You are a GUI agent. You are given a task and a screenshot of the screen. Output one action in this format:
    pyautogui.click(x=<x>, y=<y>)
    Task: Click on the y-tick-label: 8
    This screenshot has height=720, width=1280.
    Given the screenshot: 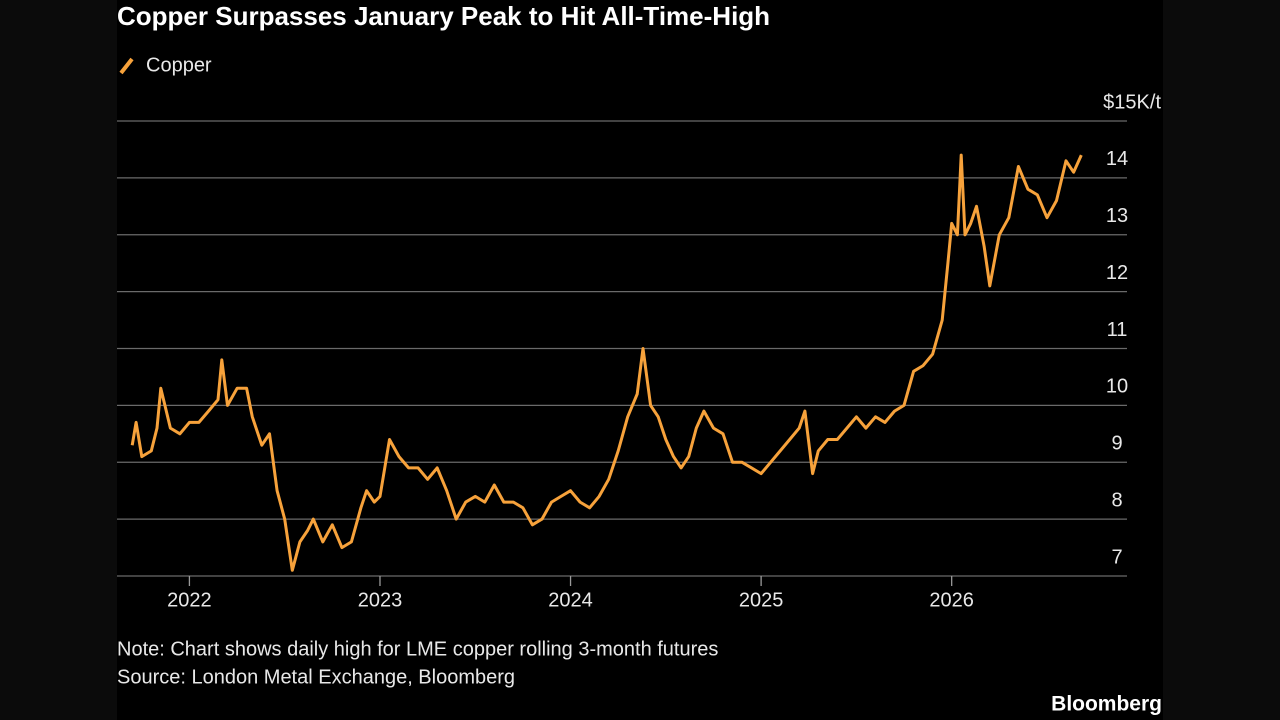 What is the action you would take?
    pyautogui.click(x=1116, y=500)
    